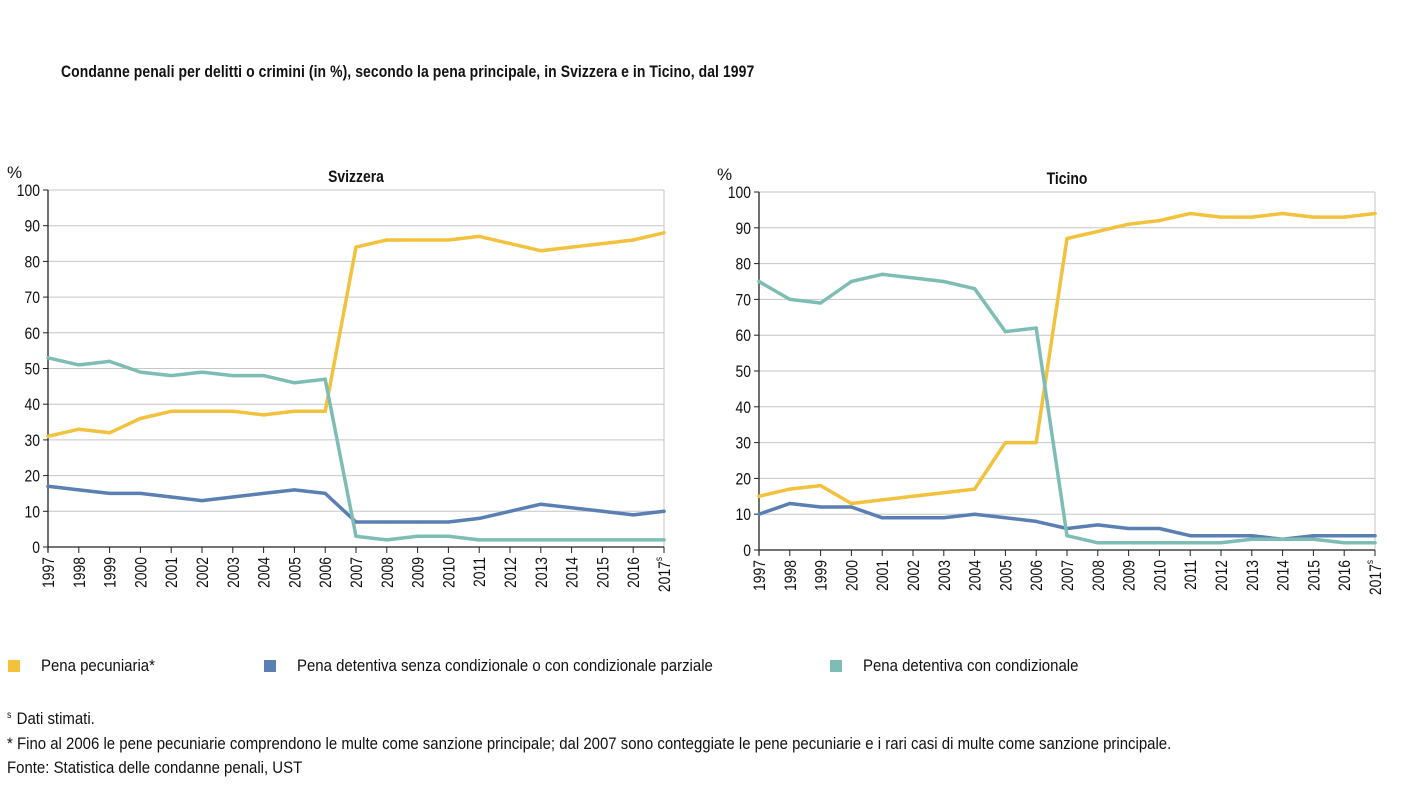 The width and height of the screenshot is (1408, 792). Describe the element at coordinates (821, 575) in the screenshot. I see `ticino-xtick-label-1999: 1999` at that location.